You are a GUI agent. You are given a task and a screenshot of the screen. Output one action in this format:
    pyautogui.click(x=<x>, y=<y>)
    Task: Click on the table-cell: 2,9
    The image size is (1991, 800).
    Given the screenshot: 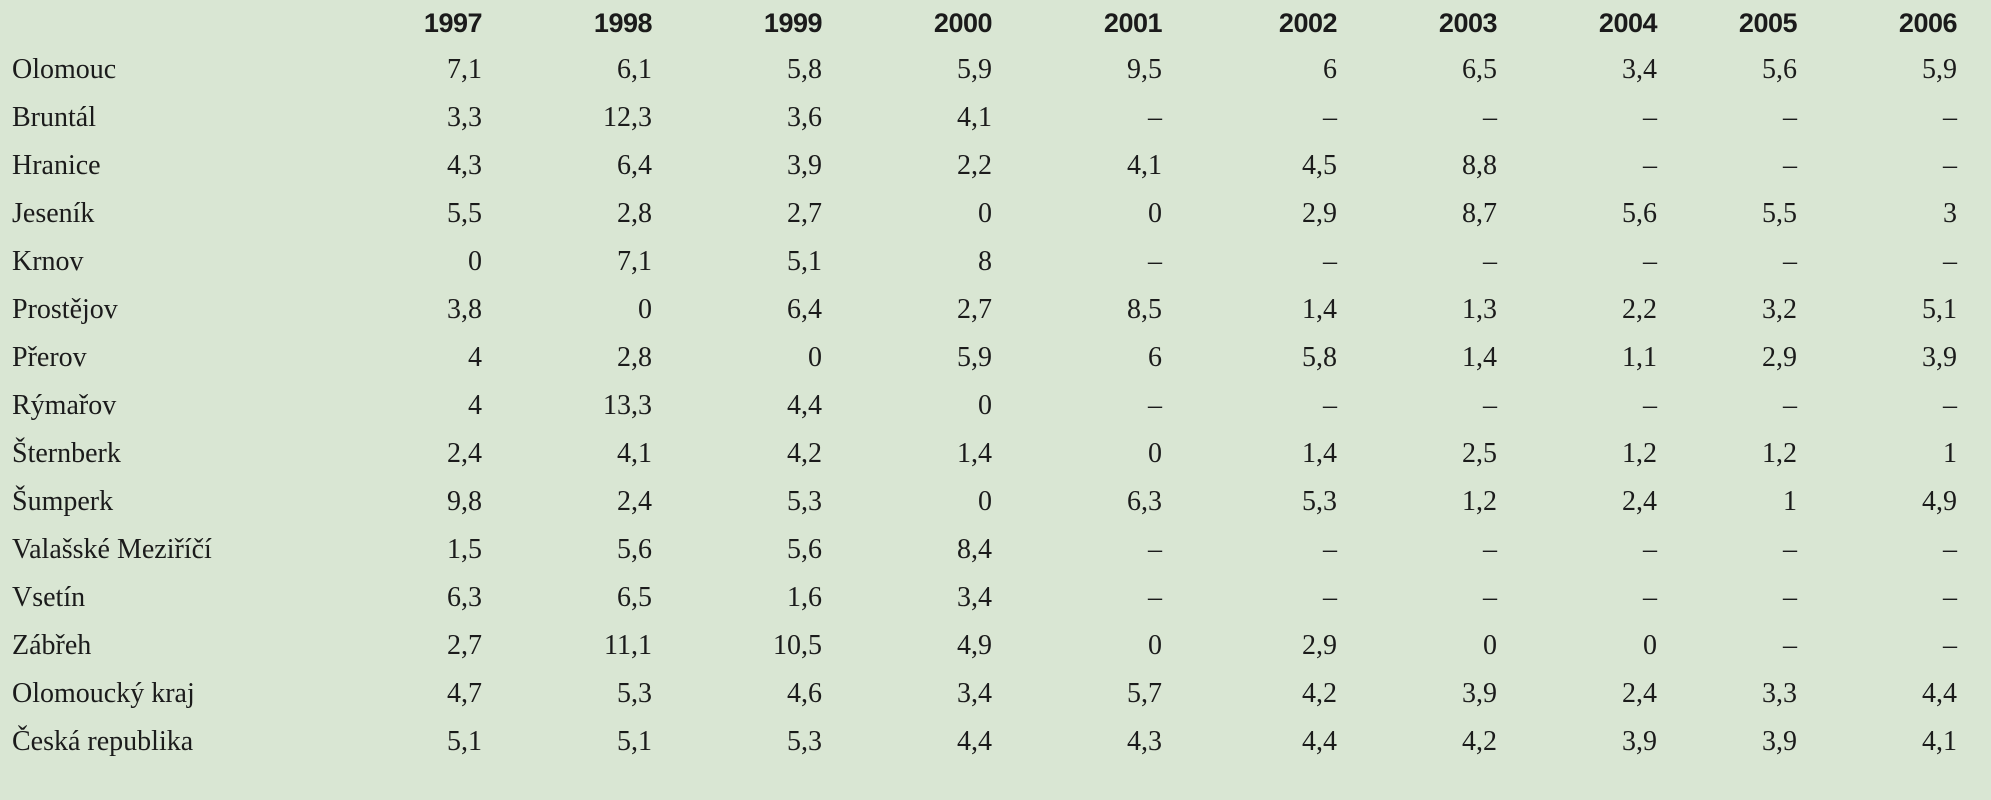 What is the action you would take?
    pyautogui.click(x=1319, y=213)
    